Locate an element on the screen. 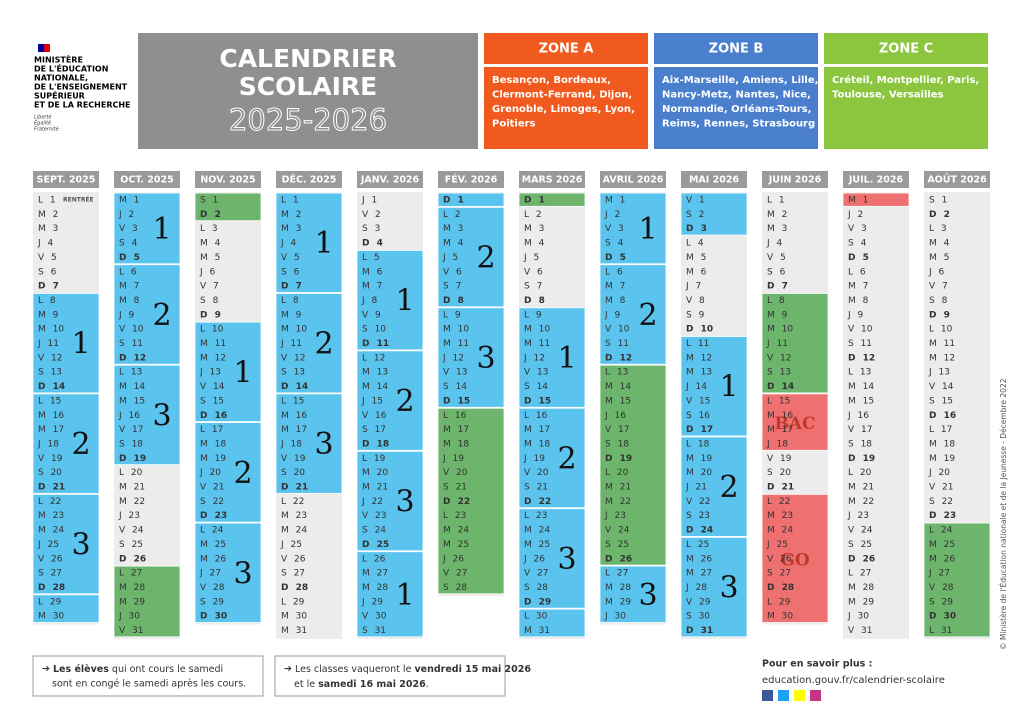 The height and width of the screenshot is (724, 1024). day: M 14 is located at coordinates (375, 387).